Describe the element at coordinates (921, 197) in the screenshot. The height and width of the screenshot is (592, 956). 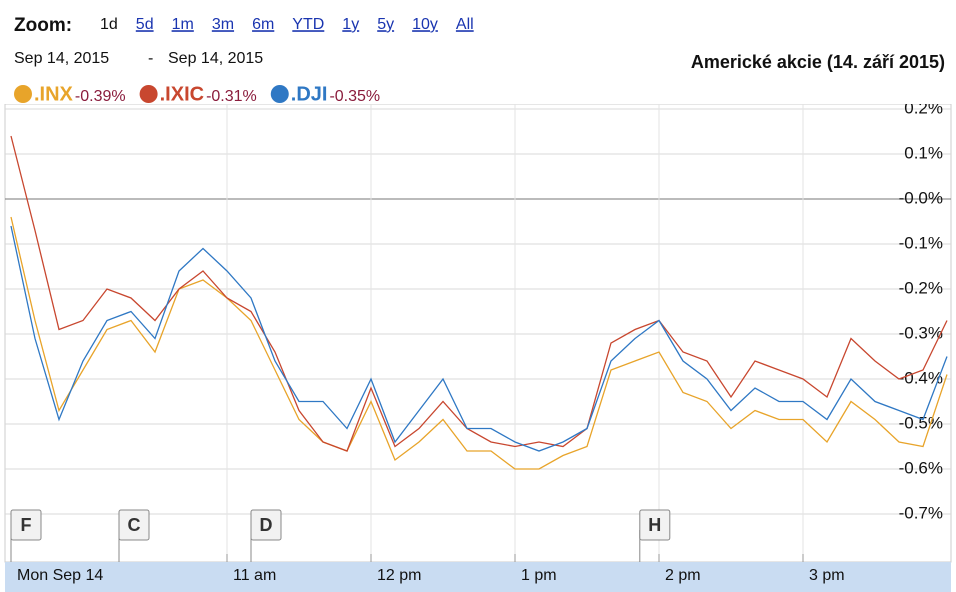
I see `y-tick-label: -0.0%` at that location.